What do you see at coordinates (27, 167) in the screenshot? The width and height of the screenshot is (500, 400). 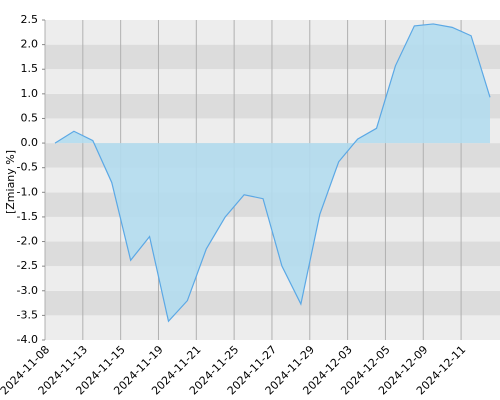 I see `y-tick-label: -0.5` at bounding box center [27, 167].